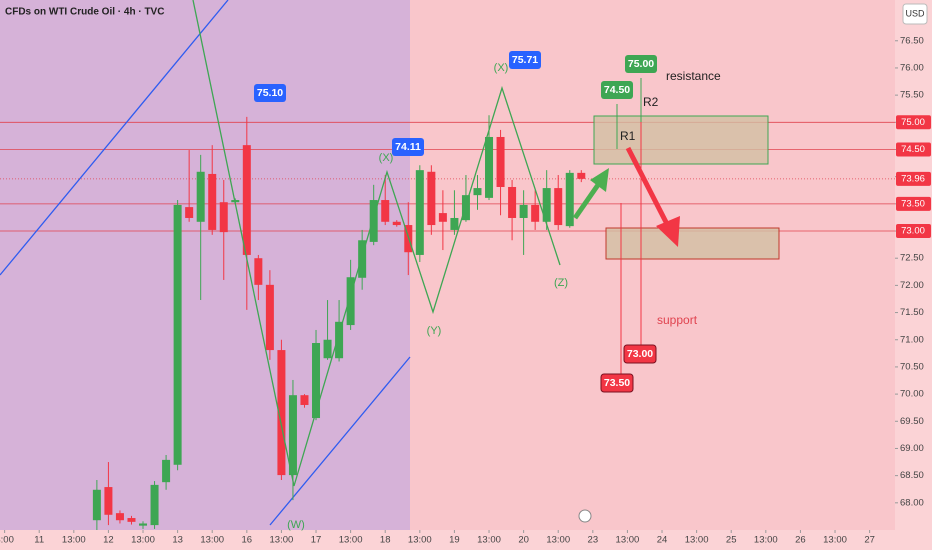 The width and height of the screenshot is (932, 550). What do you see at coordinates (247, 540) in the screenshot?
I see `x-tick-label: 16` at bounding box center [247, 540].